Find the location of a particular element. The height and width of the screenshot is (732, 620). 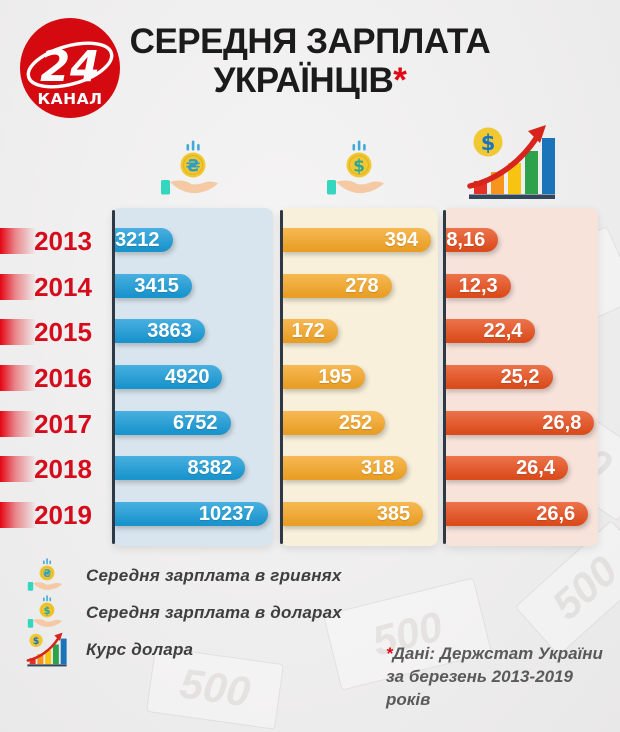

bar-value: 195 is located at coordinates (335, 377).